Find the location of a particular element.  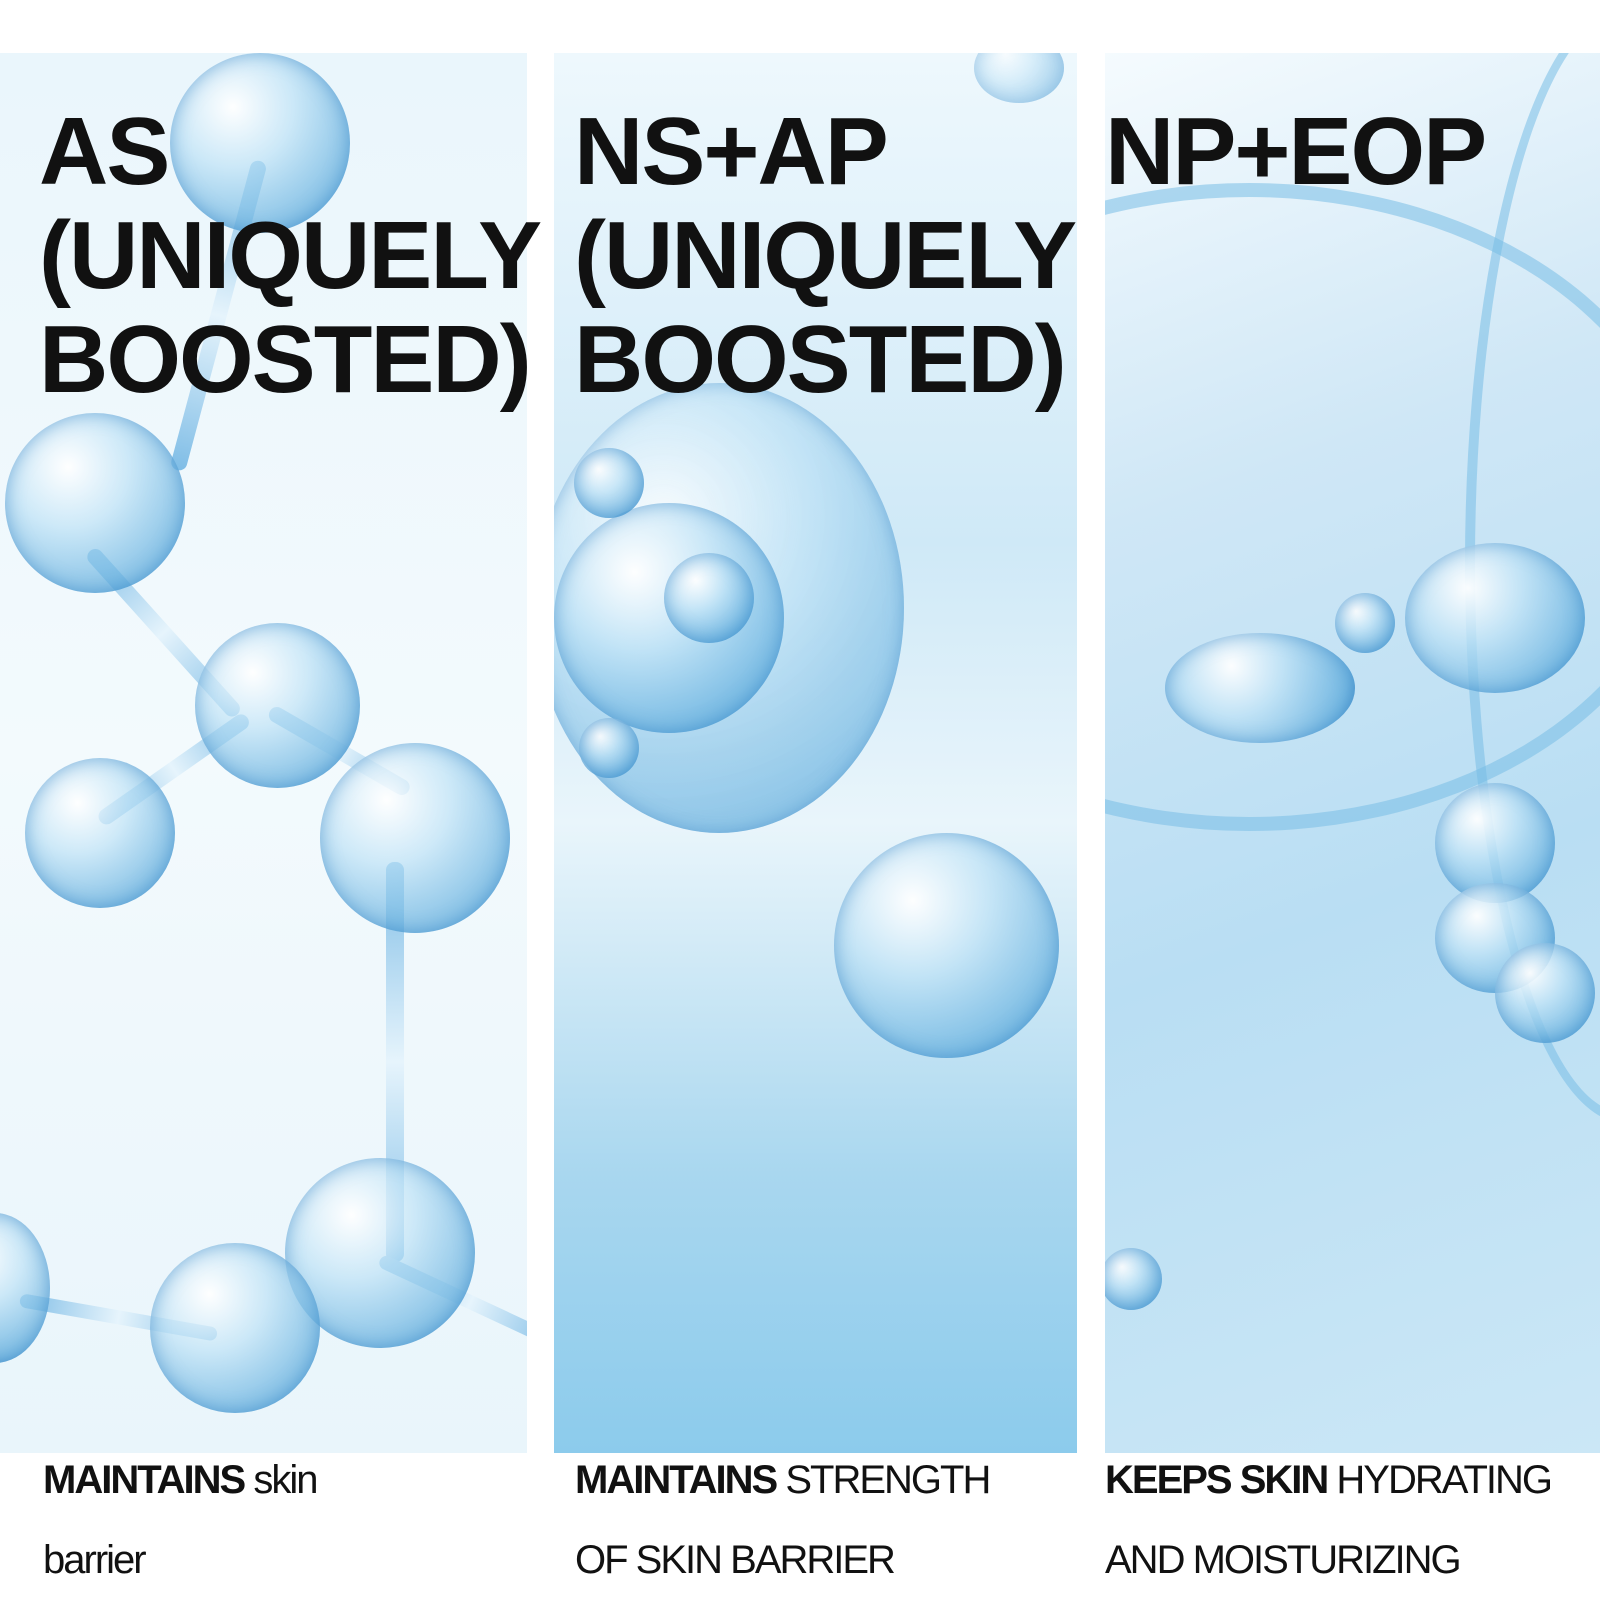

caption-text: STRENGTH is located at coordinates (883, 1480).